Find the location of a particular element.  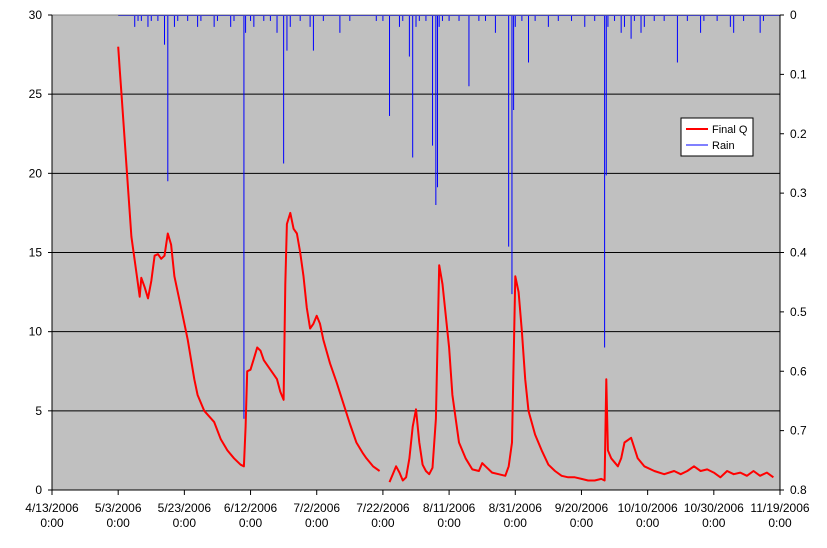

x-tick-label: 8/31/2006 0:00 is located at coordinates (516, 515).